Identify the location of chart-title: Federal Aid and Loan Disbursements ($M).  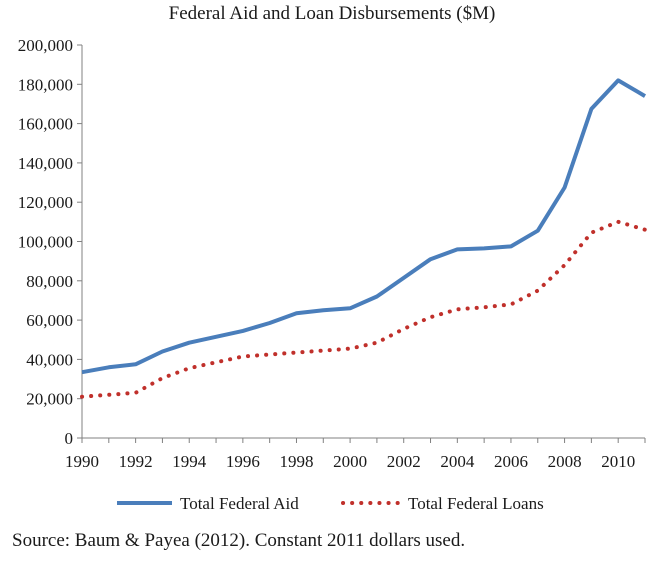
(332, 13).